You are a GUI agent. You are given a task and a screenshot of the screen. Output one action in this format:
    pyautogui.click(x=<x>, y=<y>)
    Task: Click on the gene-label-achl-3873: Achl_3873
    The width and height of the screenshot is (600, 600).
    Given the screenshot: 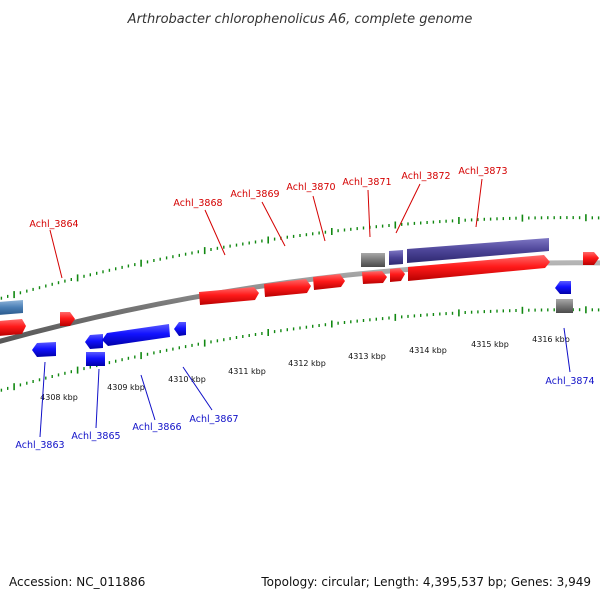 What is the action you would take?
    pyautogui.click(x=482, y=171)
    